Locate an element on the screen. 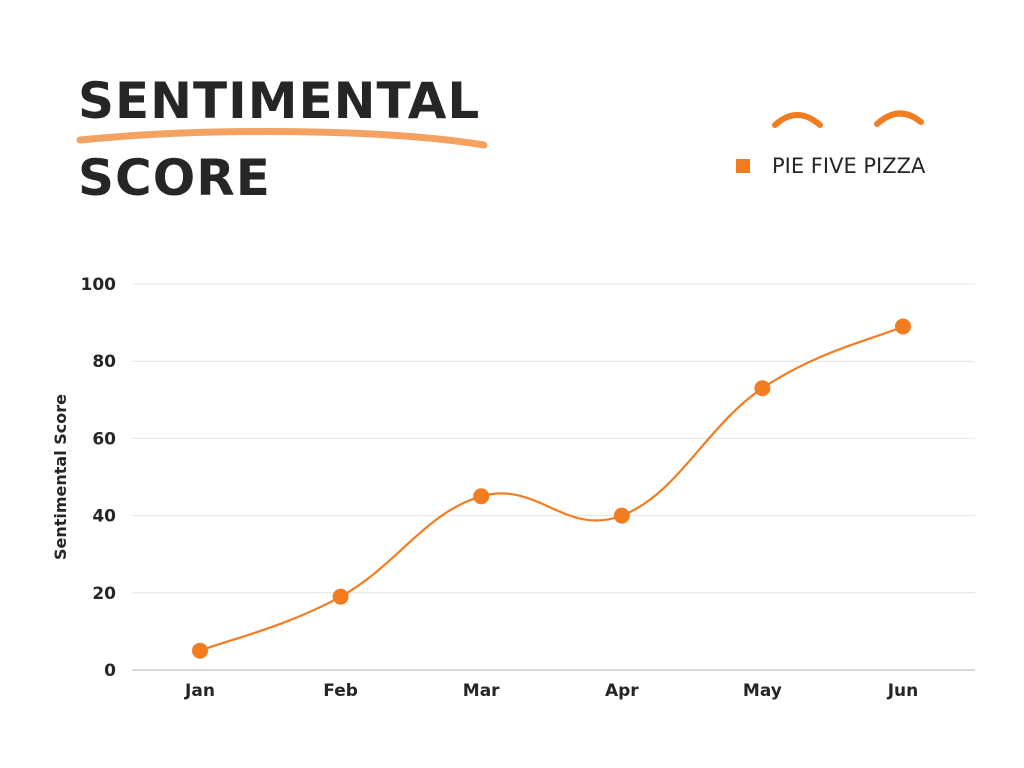 Image resolution: width=1024 pixels, height=768 pixels. y-tick-label: 20 is located at coordinates (104, 594).